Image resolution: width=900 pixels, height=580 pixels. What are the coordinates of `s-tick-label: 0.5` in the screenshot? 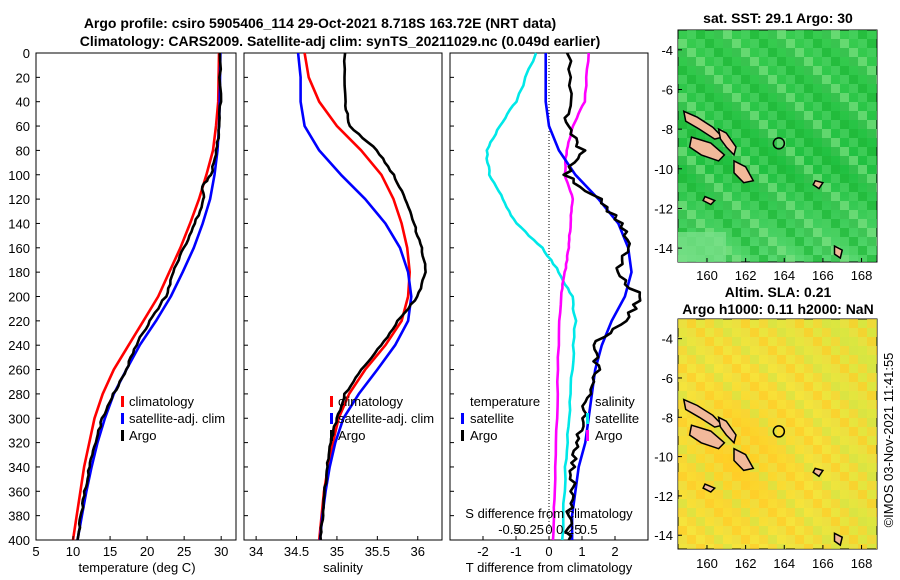 It's located at (589, 529).